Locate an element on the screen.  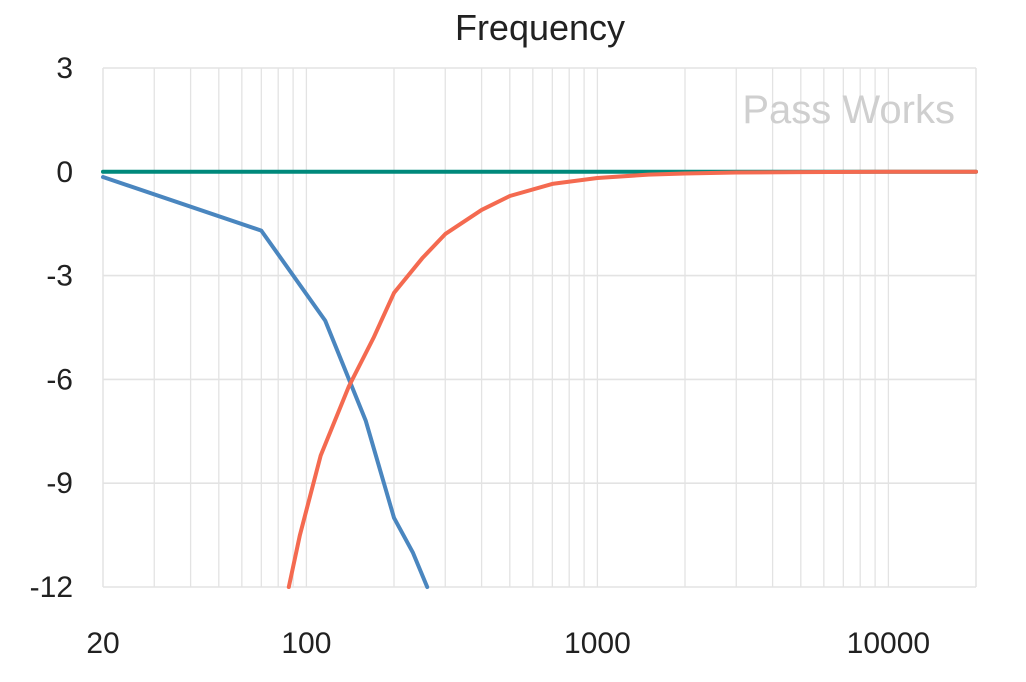
chart-annotation: Pass Works is located at coordinates (848, 110).